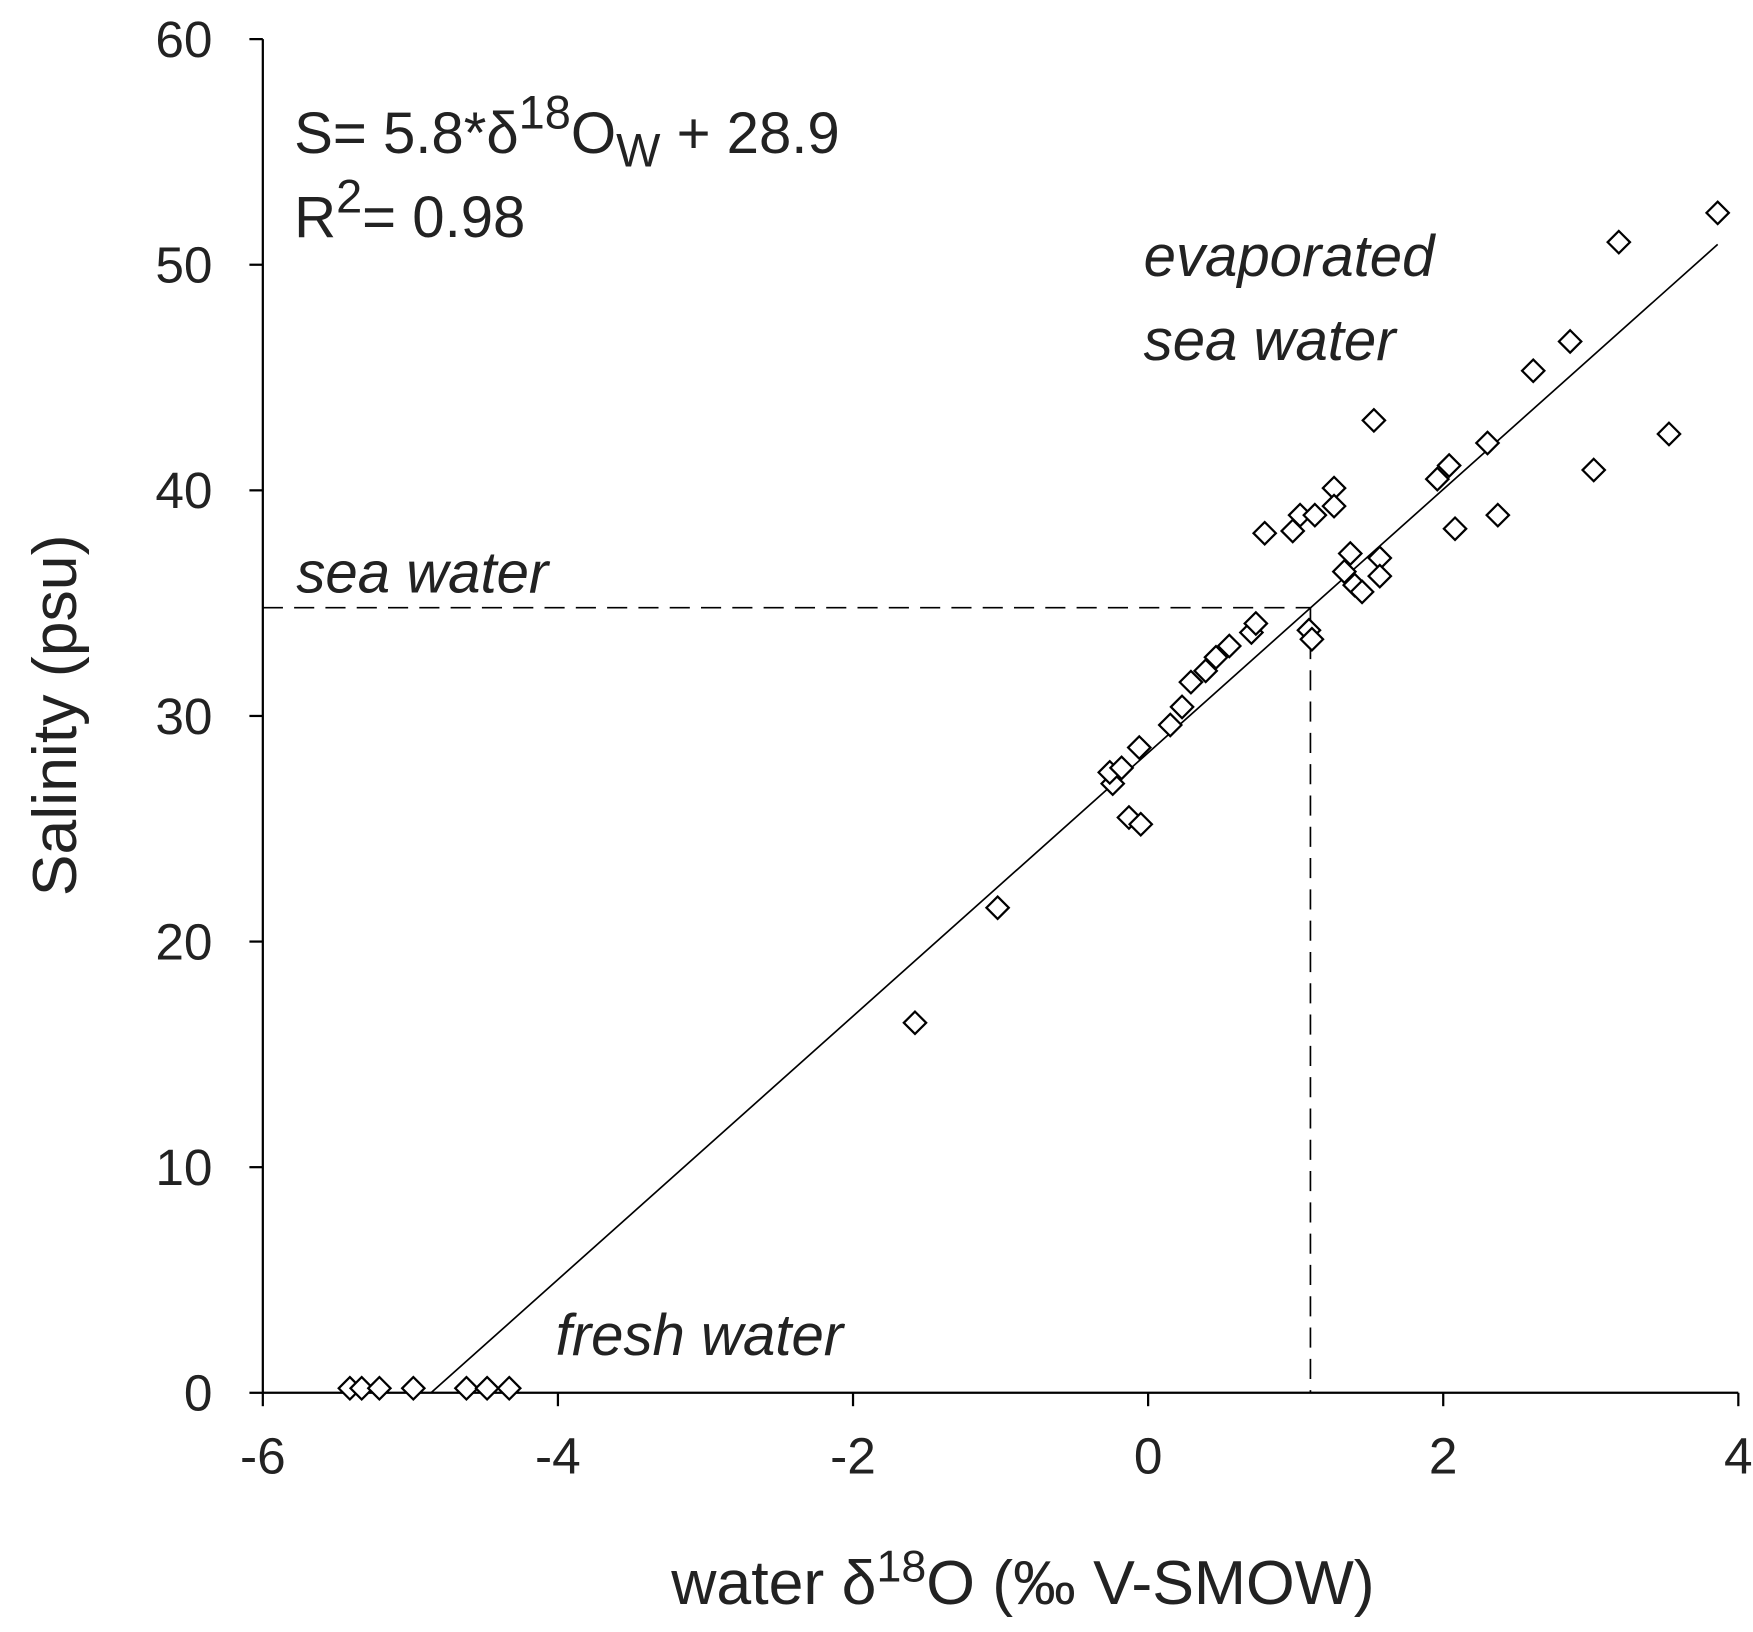 The height and width of the screenshot is (1632, 1753). Describe the element at coordinates (183, 1167) in the screenshot. I see `y-tick-label: 10` at that location.